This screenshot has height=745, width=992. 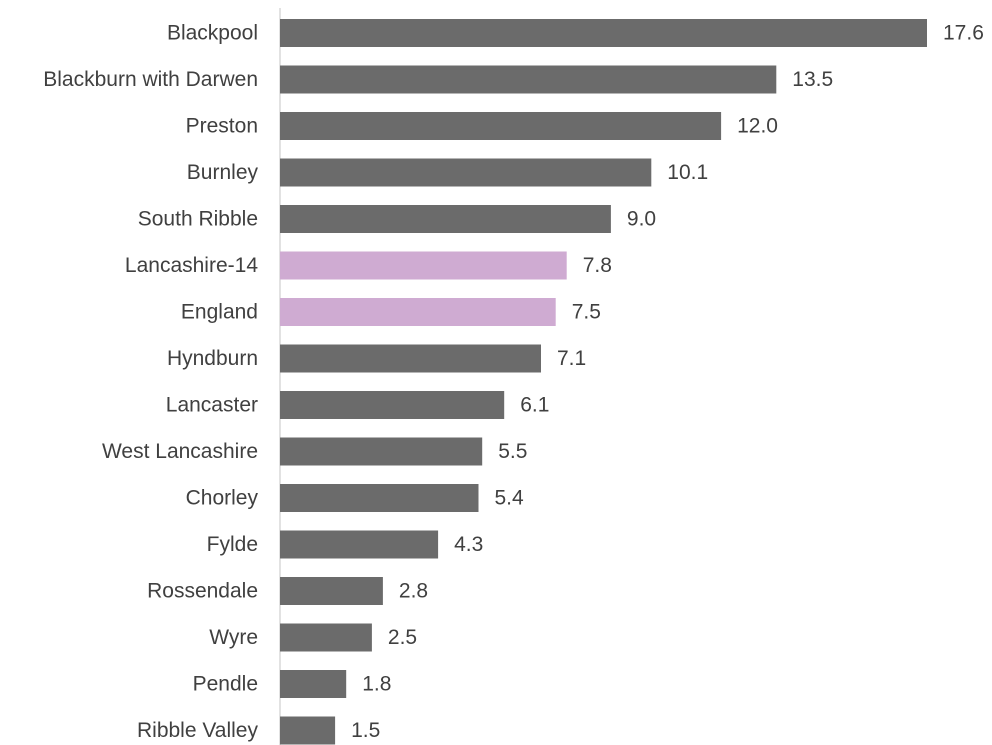 What do you see at coordinates (202, 591) in the screenshot?
I see `category-label: Rossendale` at bounding box center [202, 591].